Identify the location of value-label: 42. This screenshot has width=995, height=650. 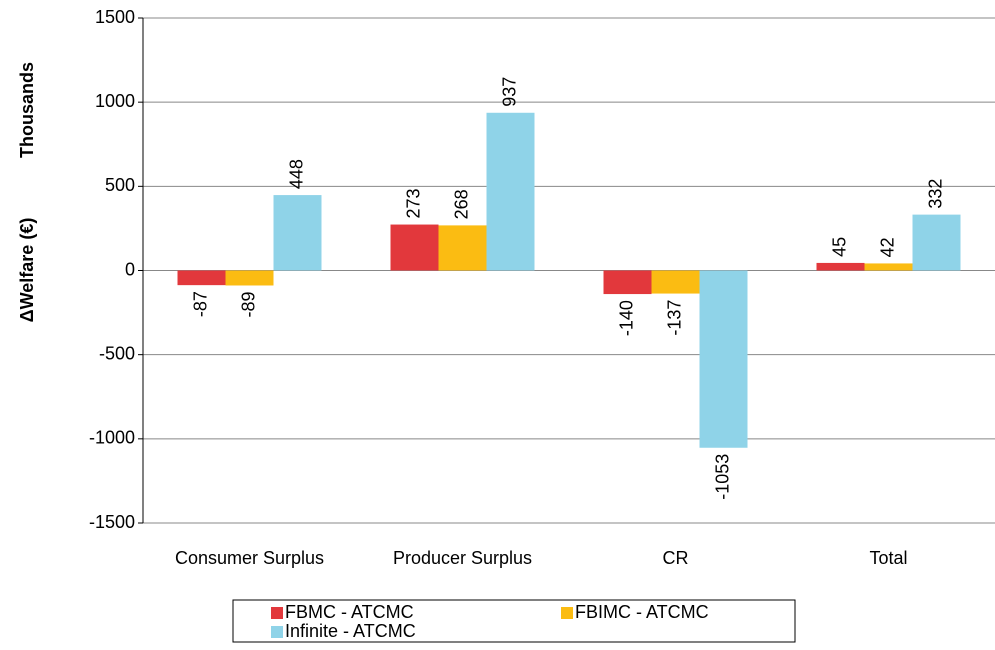
(887, 247).